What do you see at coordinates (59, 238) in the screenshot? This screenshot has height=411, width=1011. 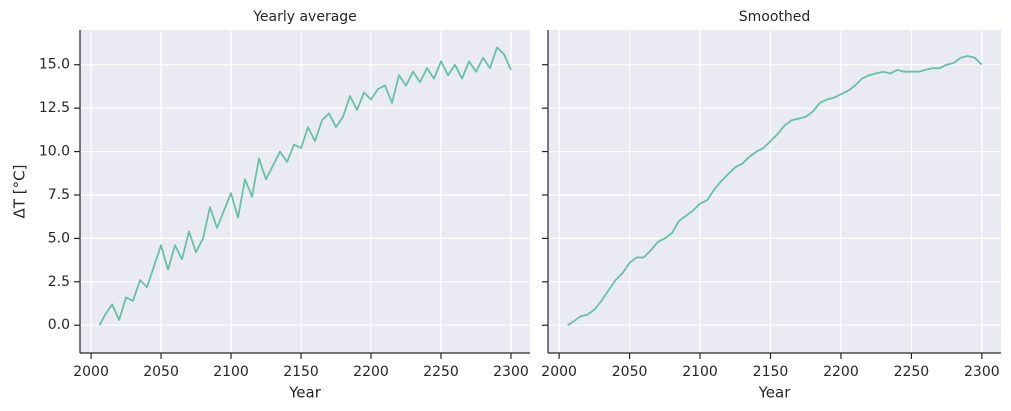 I see `y-tick-label: 5.0` at bounding box center [59, 238].